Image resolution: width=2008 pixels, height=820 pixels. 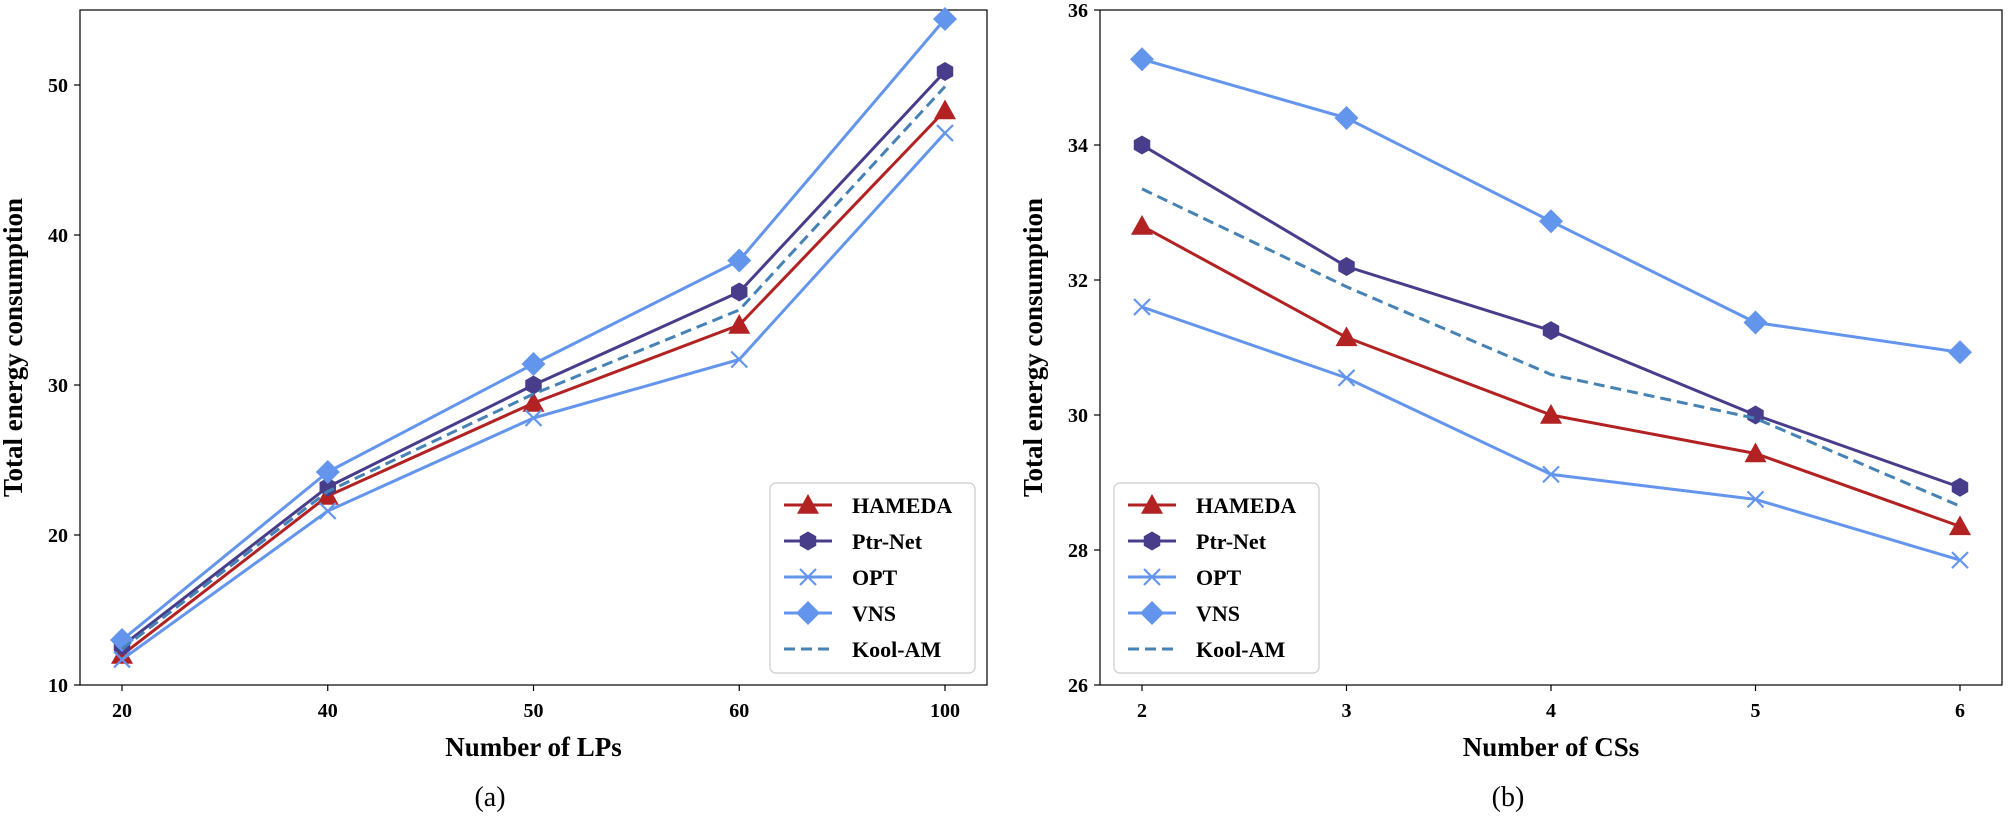 I want to click on y-tick-label: 50, so click(x=58, y=86).